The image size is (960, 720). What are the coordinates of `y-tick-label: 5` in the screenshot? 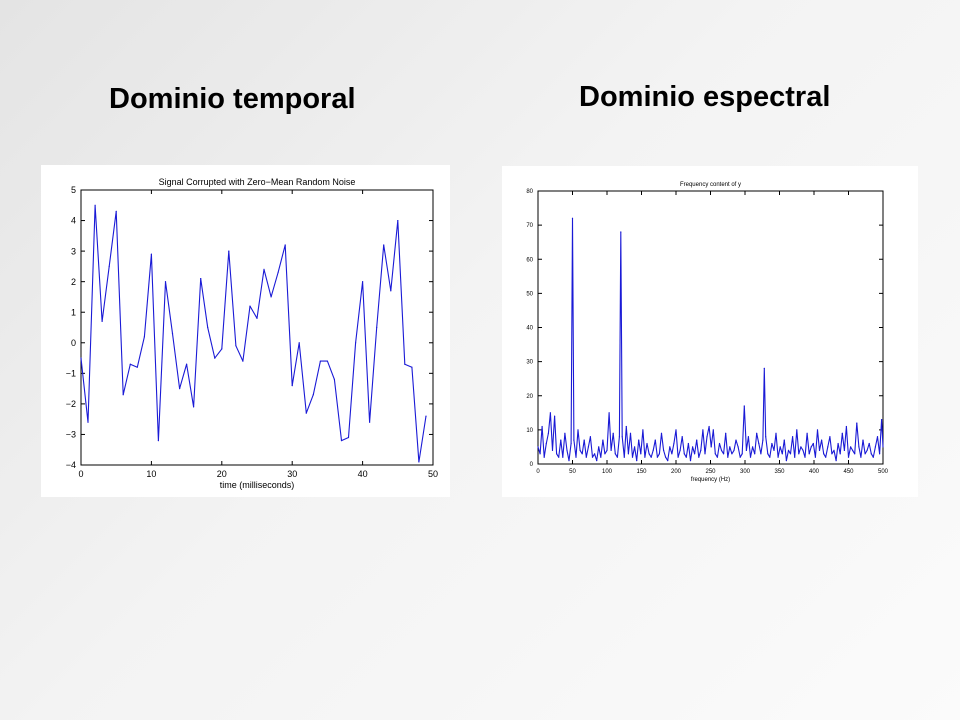 It's located at (73, 190).